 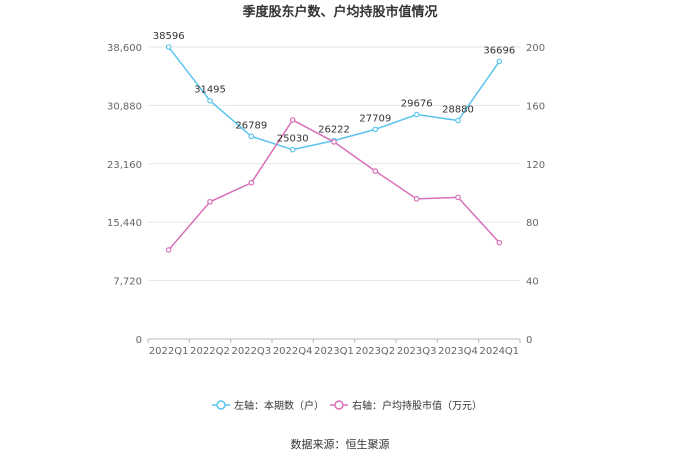 I want to click on data-label: 27709, so click(x=375, y=118).